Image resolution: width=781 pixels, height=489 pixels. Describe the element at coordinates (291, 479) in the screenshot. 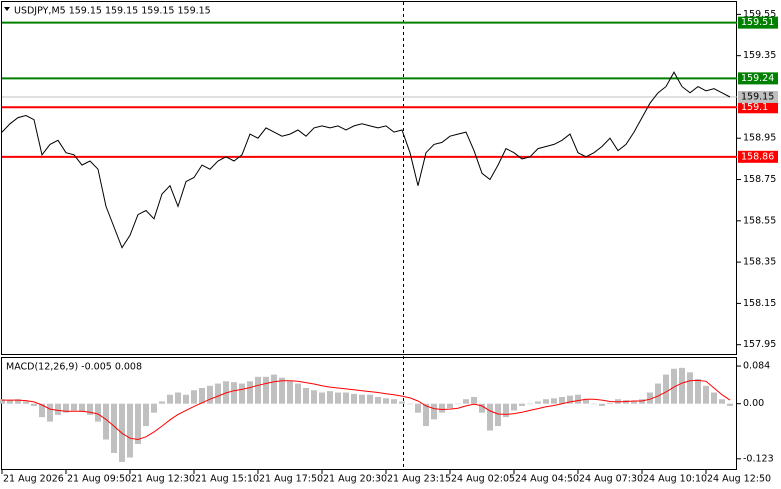

I see `x-tick-label: 21 Aug 17:50` at that location.